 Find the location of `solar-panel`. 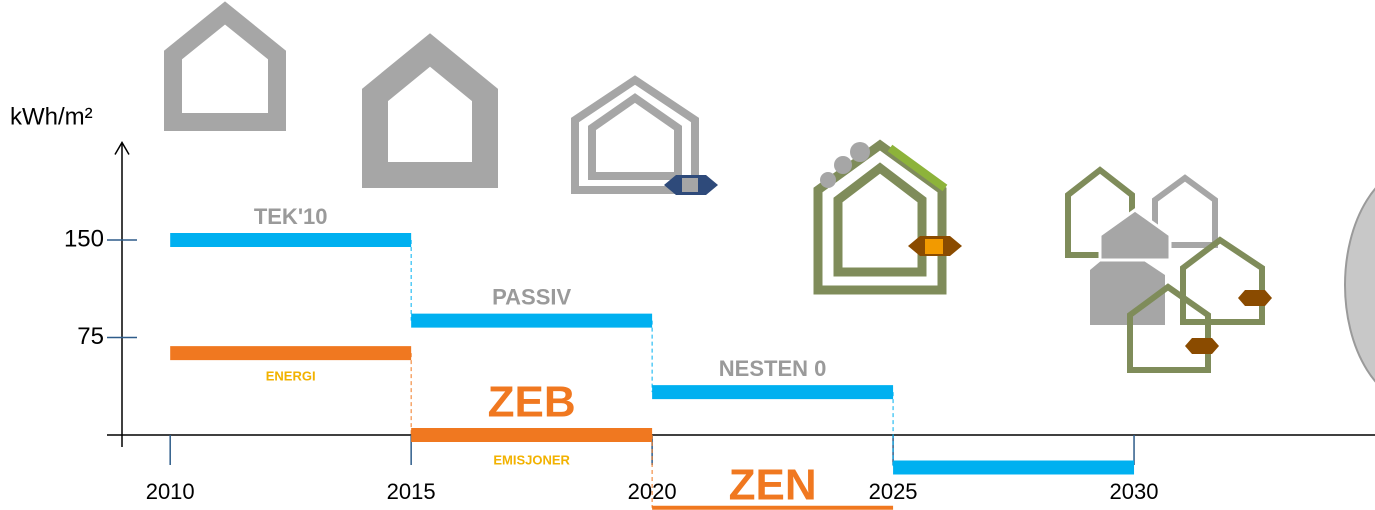

solar-panel is located at coordinates (917, 168).